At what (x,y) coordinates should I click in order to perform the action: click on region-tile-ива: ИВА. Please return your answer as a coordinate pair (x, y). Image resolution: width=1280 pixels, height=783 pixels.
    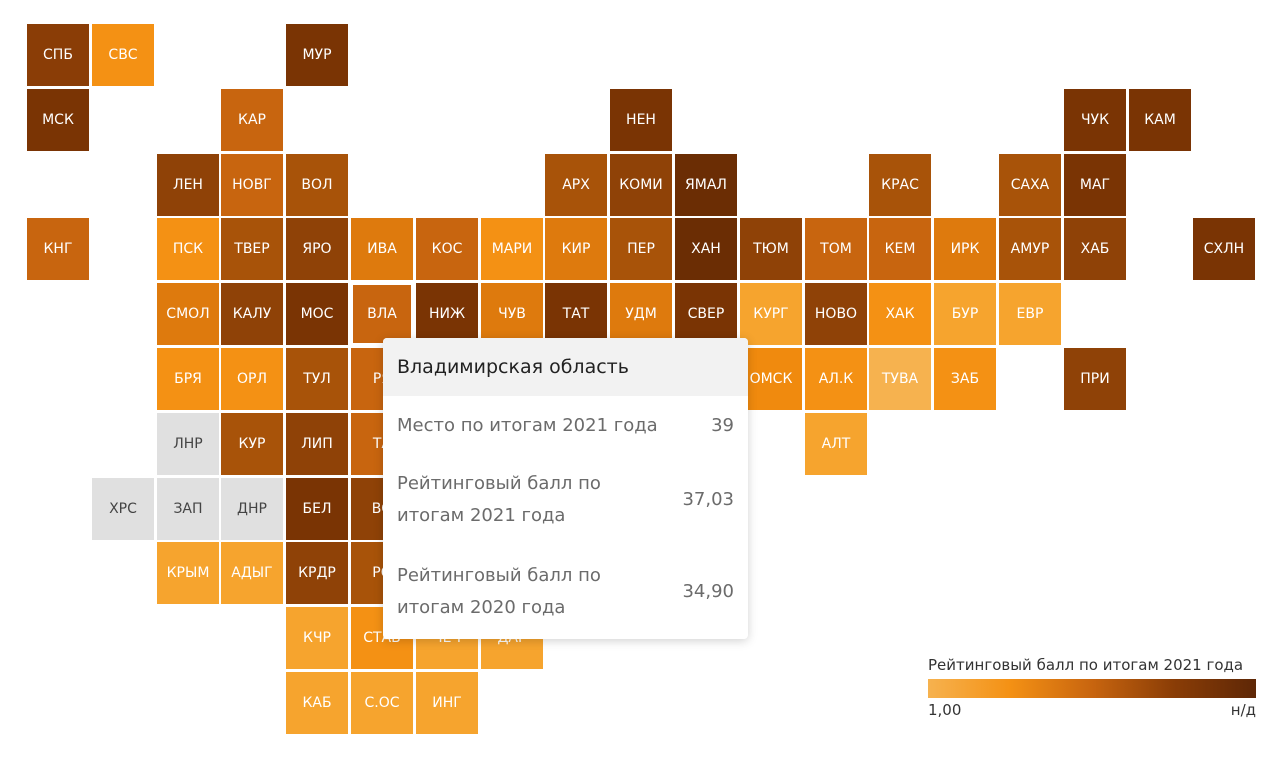
    Looking at the image, I should click on (382, 249).